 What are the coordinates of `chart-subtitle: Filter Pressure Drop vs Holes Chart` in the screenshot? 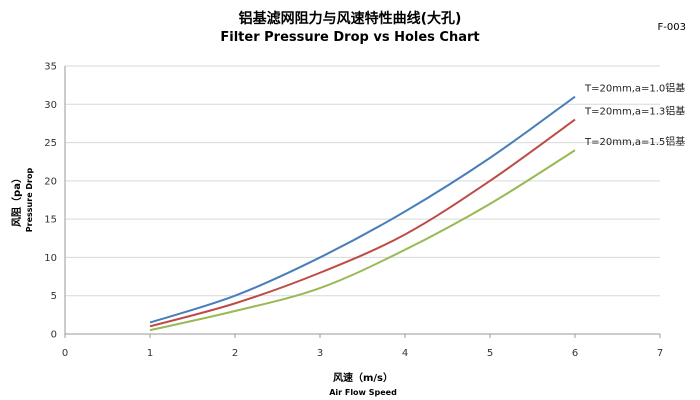 It's located at (350, 37).